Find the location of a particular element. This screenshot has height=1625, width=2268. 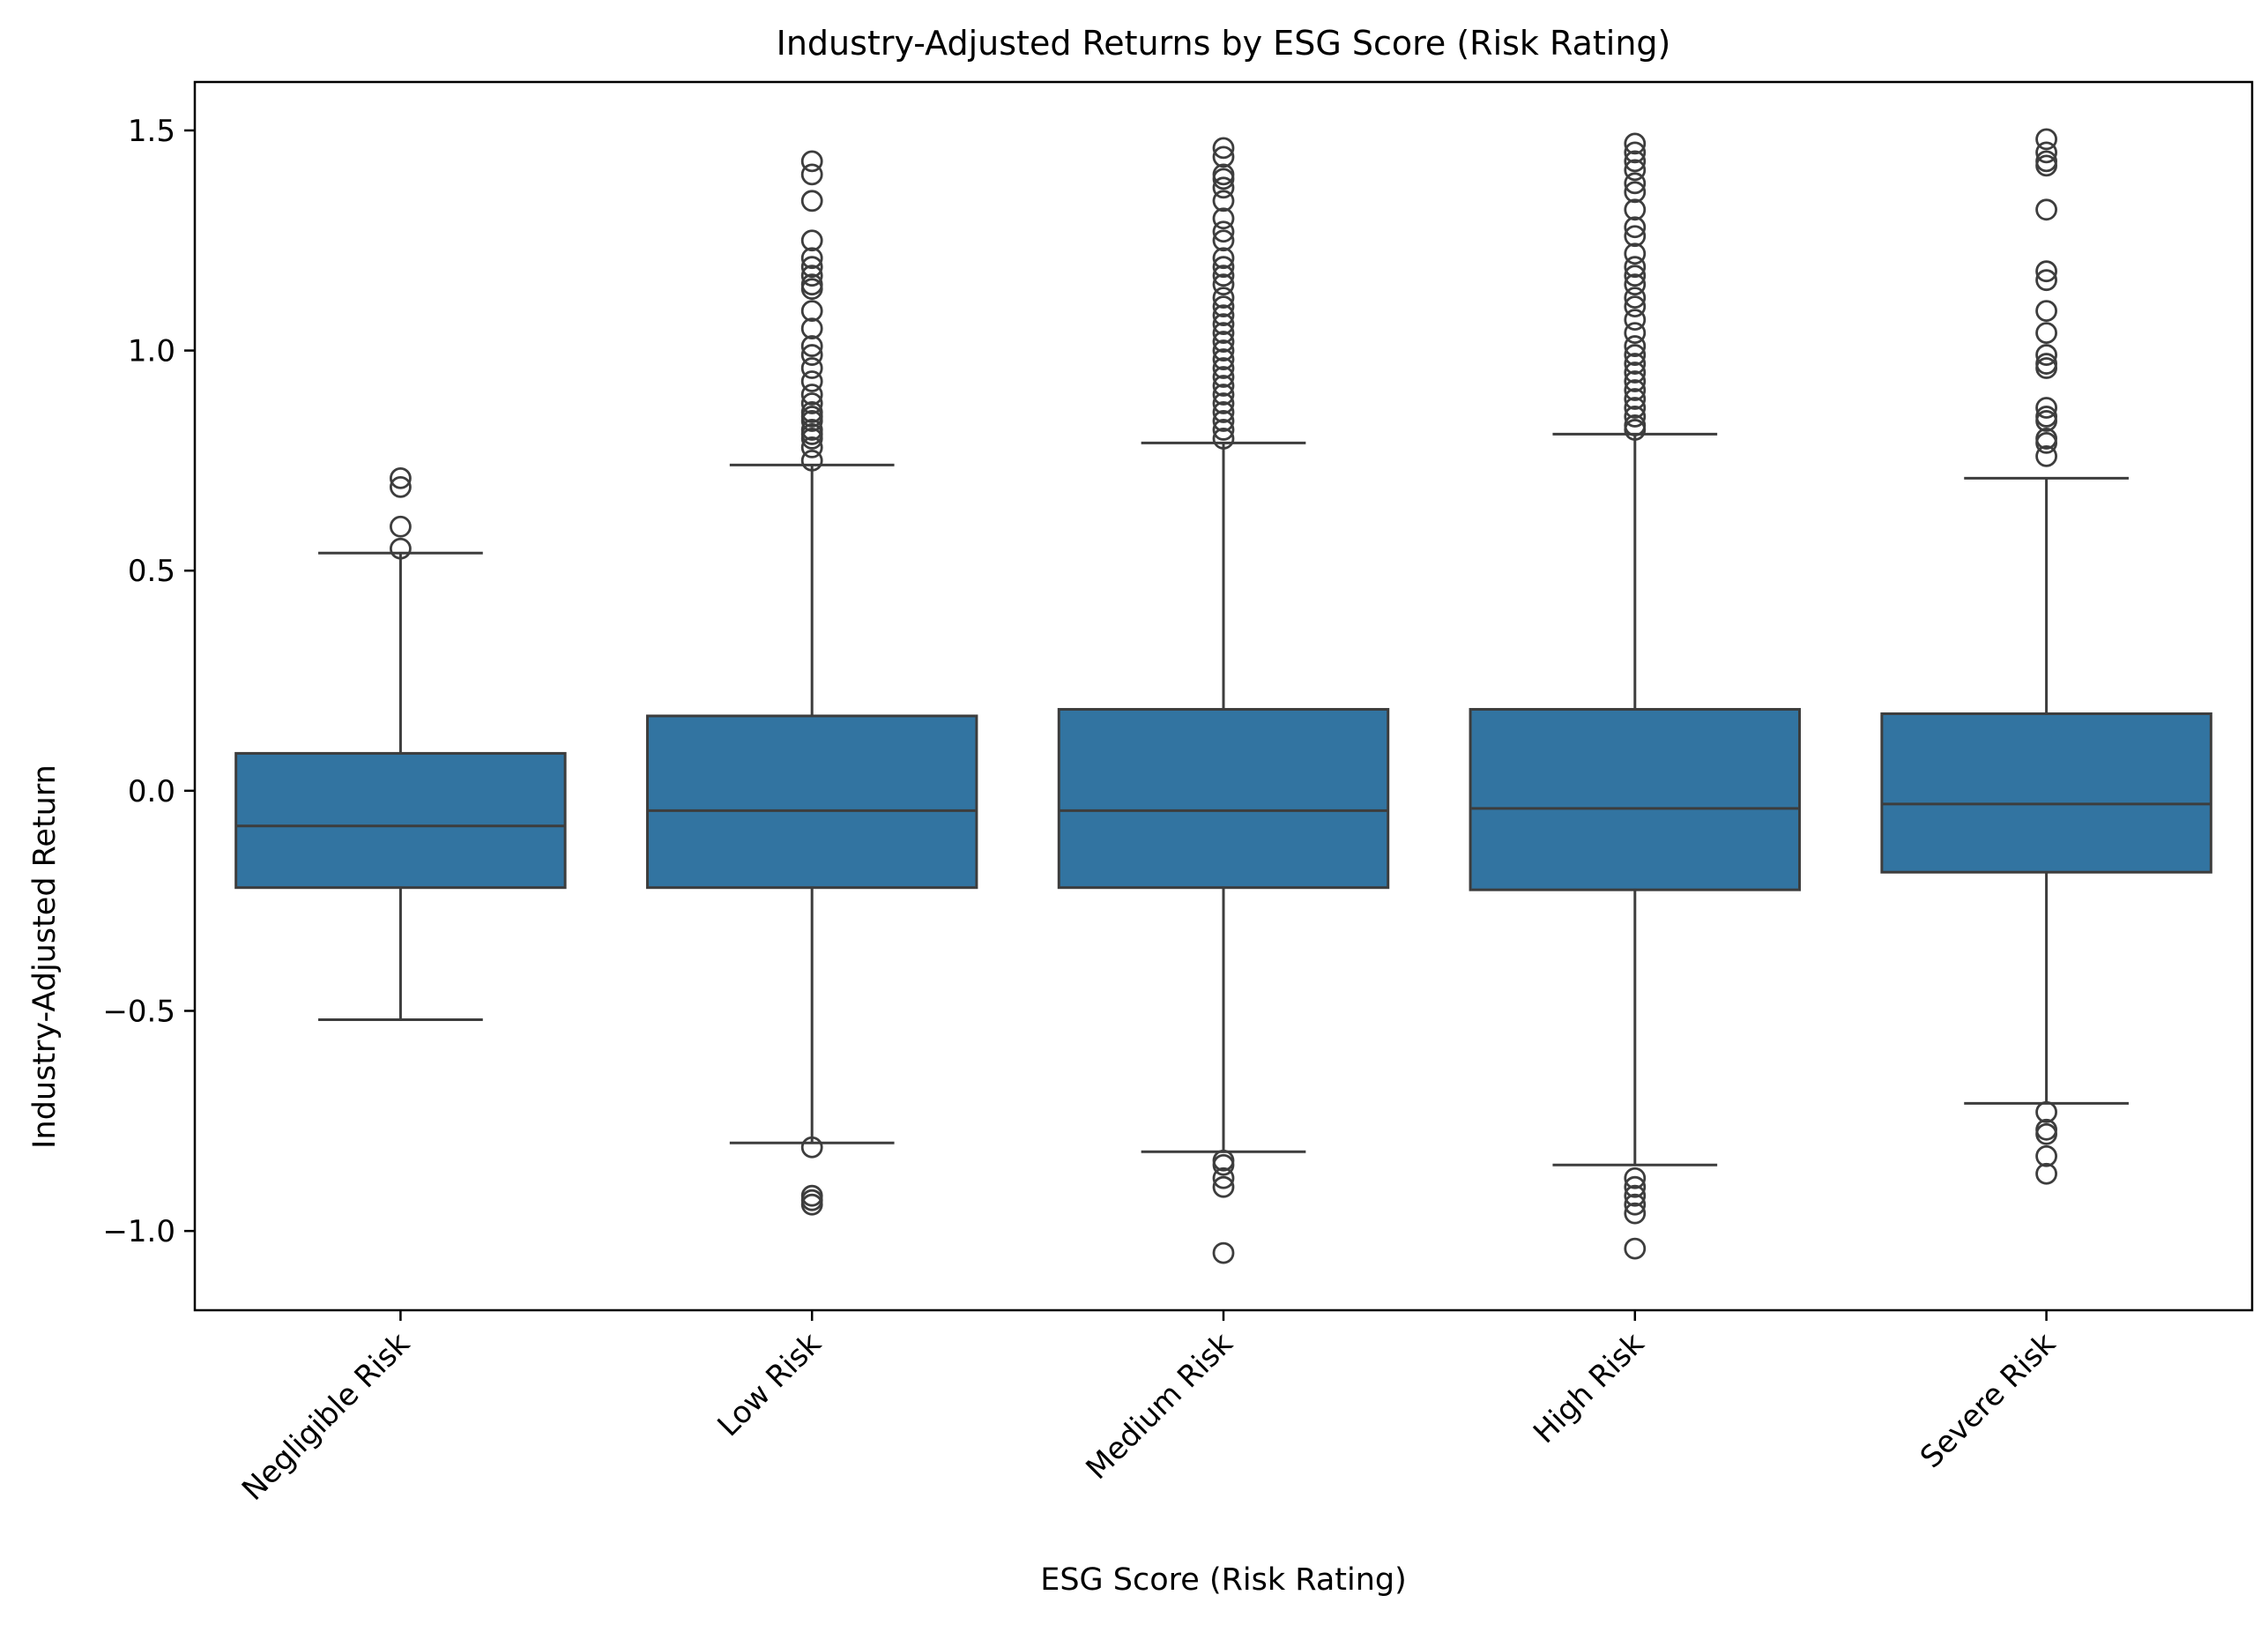

y-tick-label: −0.5 is located at coordinates (138, 1011).